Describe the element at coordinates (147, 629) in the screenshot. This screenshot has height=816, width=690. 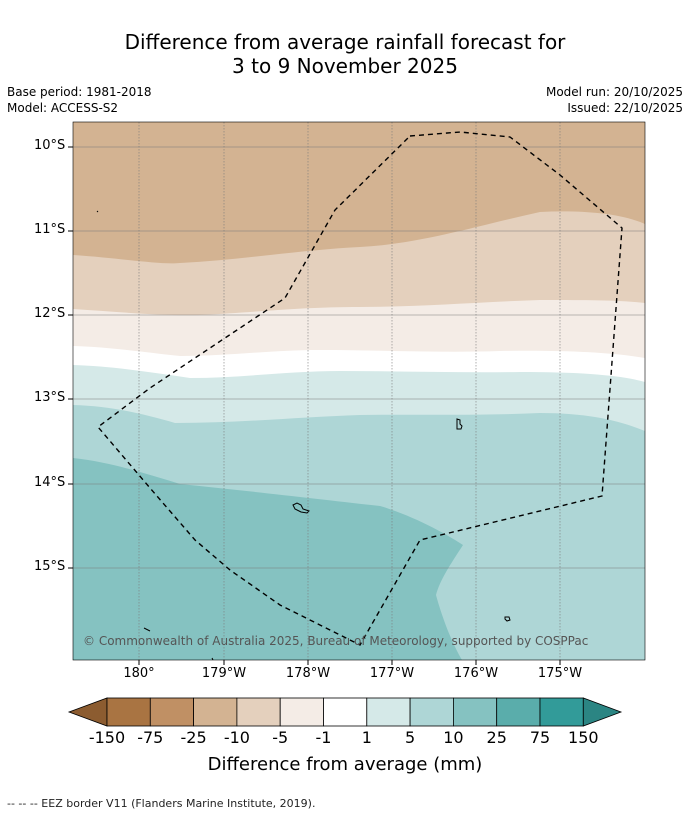
I see `island-southwest` at that location.